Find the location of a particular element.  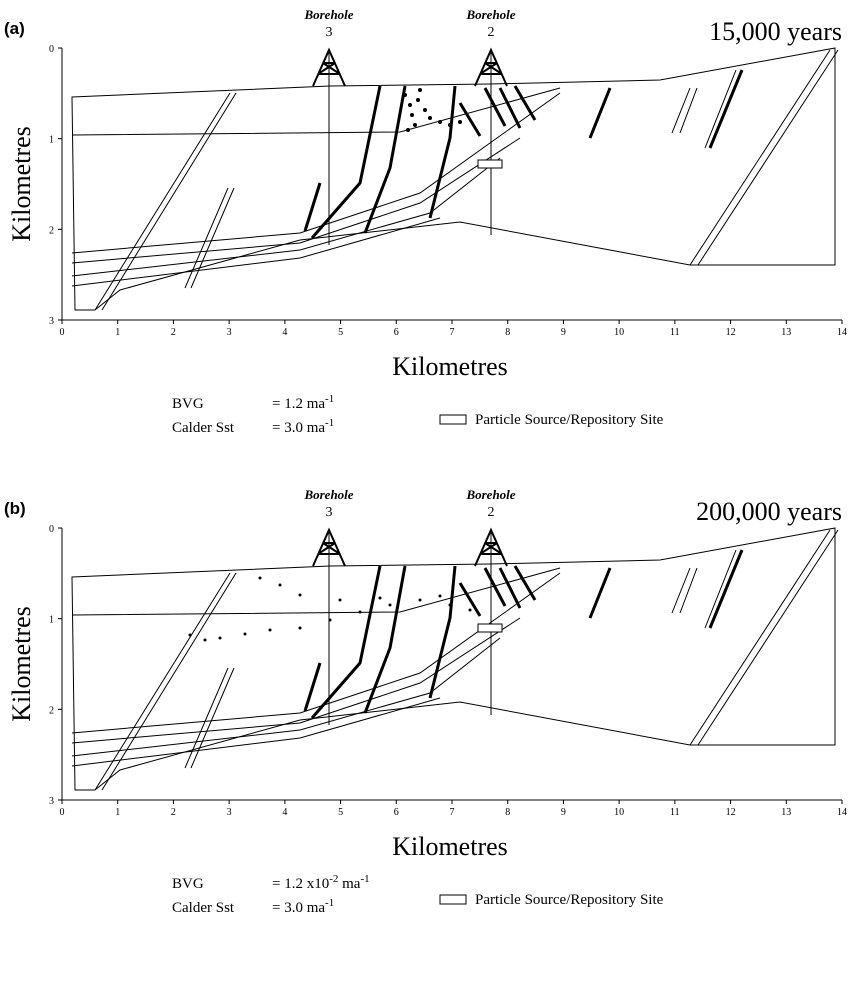

superscript: -2 is located at coordinates (333, 879).